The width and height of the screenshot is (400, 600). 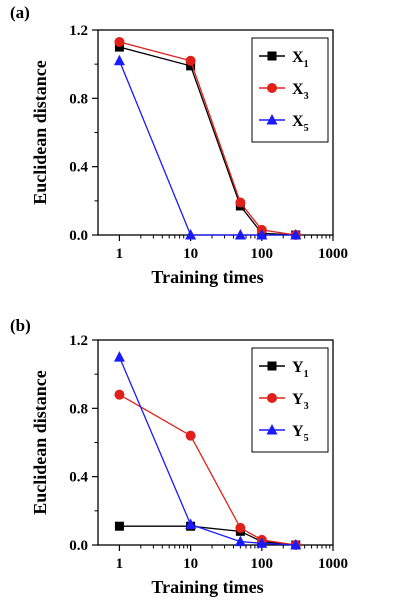 What do you see at coordinates (207, 535) in the screenshot?
I see `series-line-Y1` at bounding box center [207, 535].